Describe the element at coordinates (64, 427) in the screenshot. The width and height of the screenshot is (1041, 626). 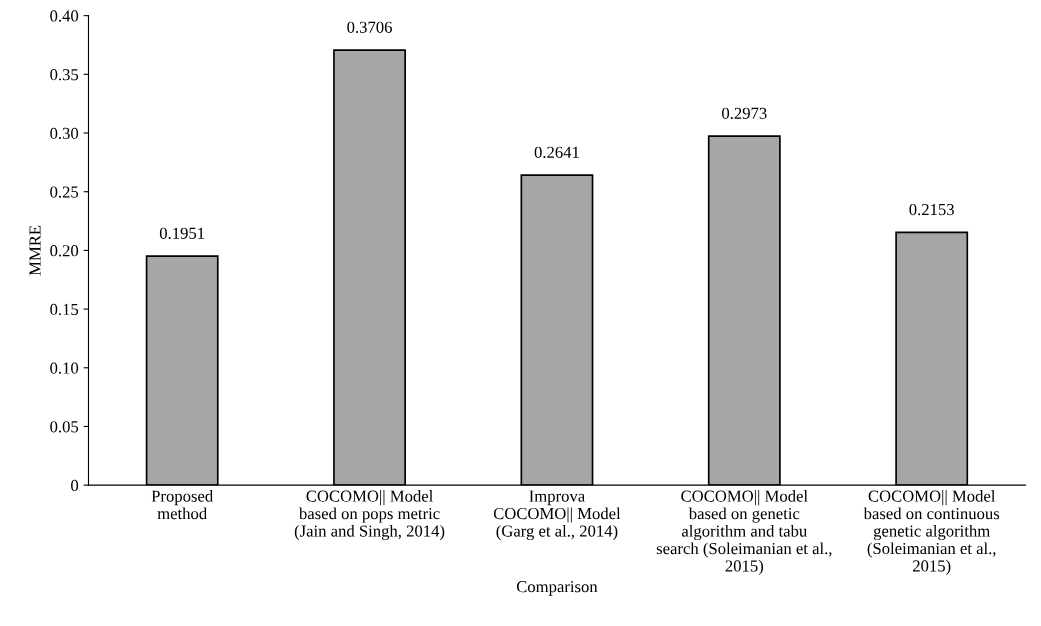
I see `y-tick-label: 0.05` at that location.